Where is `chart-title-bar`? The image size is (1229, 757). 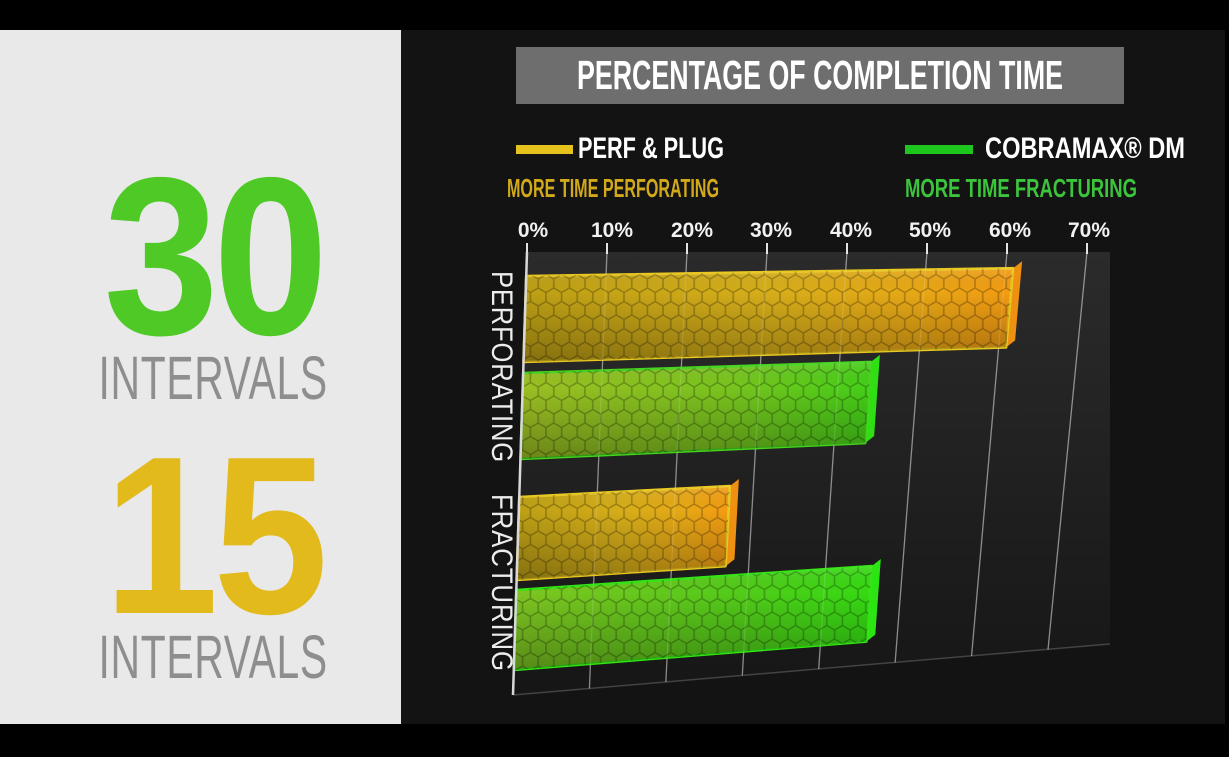
chart-title-bar is located at coordinates (820, 75).